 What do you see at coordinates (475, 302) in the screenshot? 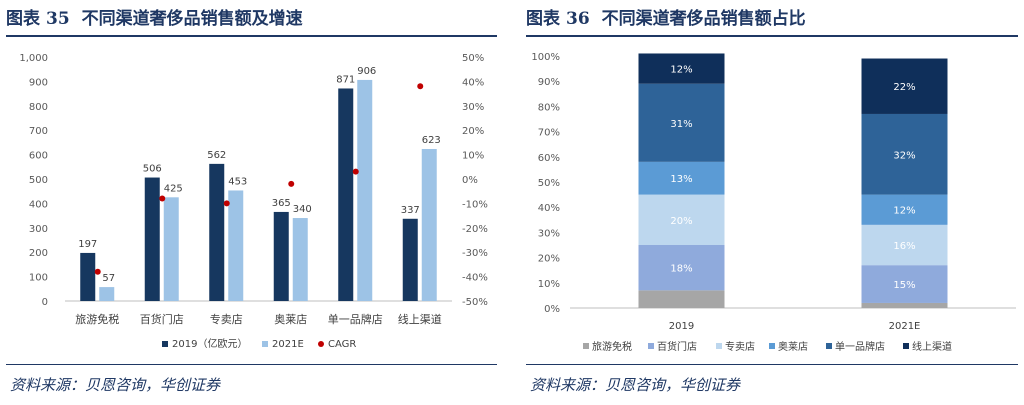
I see `y2-tick-label: -50%` at bounding box center [475, 302].